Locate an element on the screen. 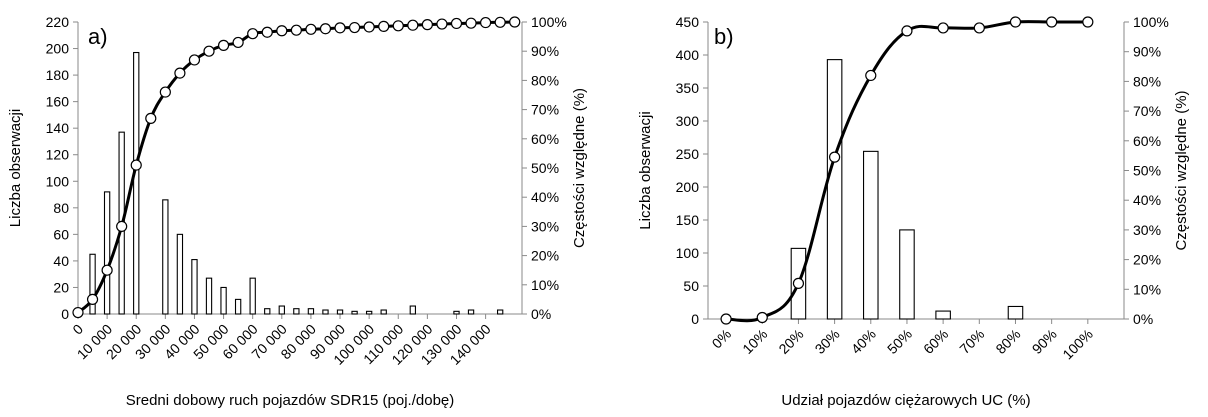  y-tick-label: 180 is located at coordinates (58, 75).